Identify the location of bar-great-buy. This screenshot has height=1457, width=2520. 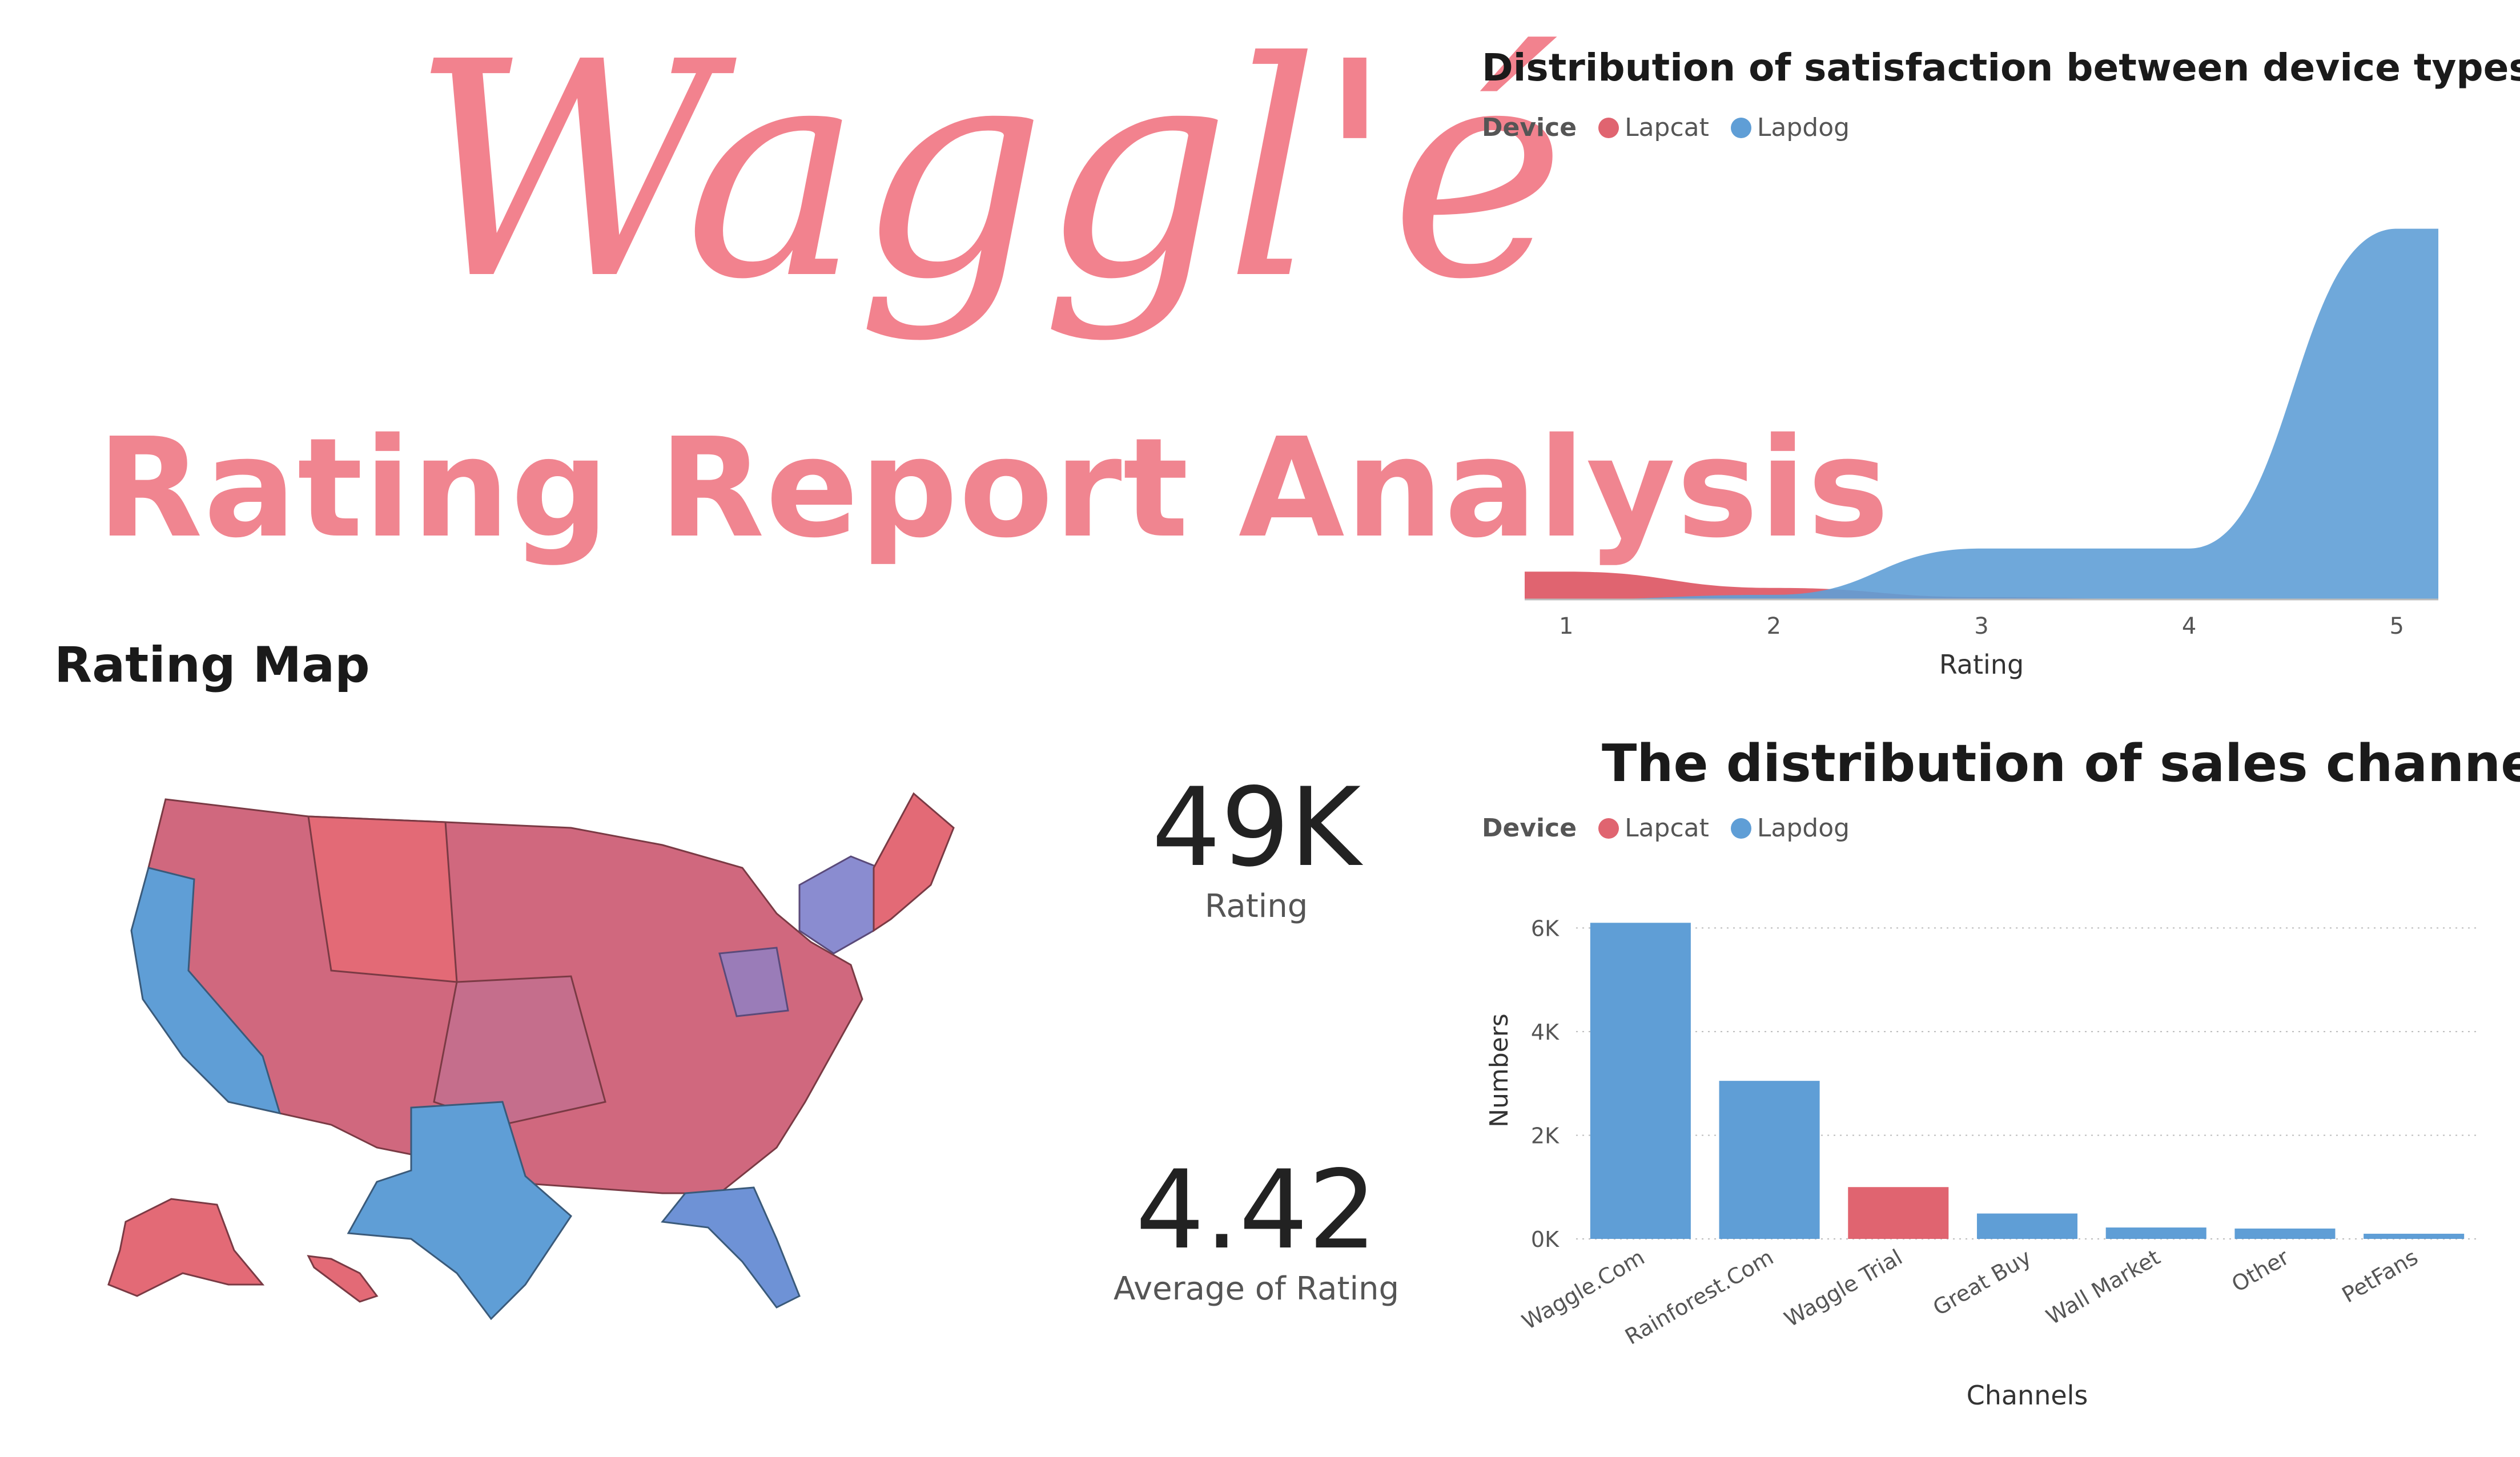
(2027, 1226).